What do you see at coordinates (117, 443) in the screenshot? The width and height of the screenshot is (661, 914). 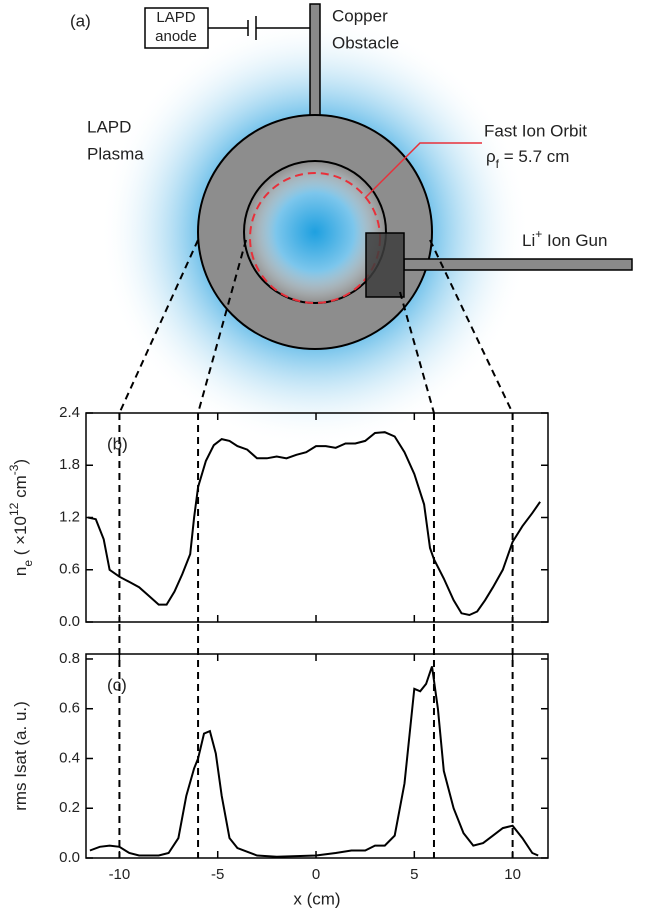 I see `panel-label: (b)` at bounding box center [117, 443].